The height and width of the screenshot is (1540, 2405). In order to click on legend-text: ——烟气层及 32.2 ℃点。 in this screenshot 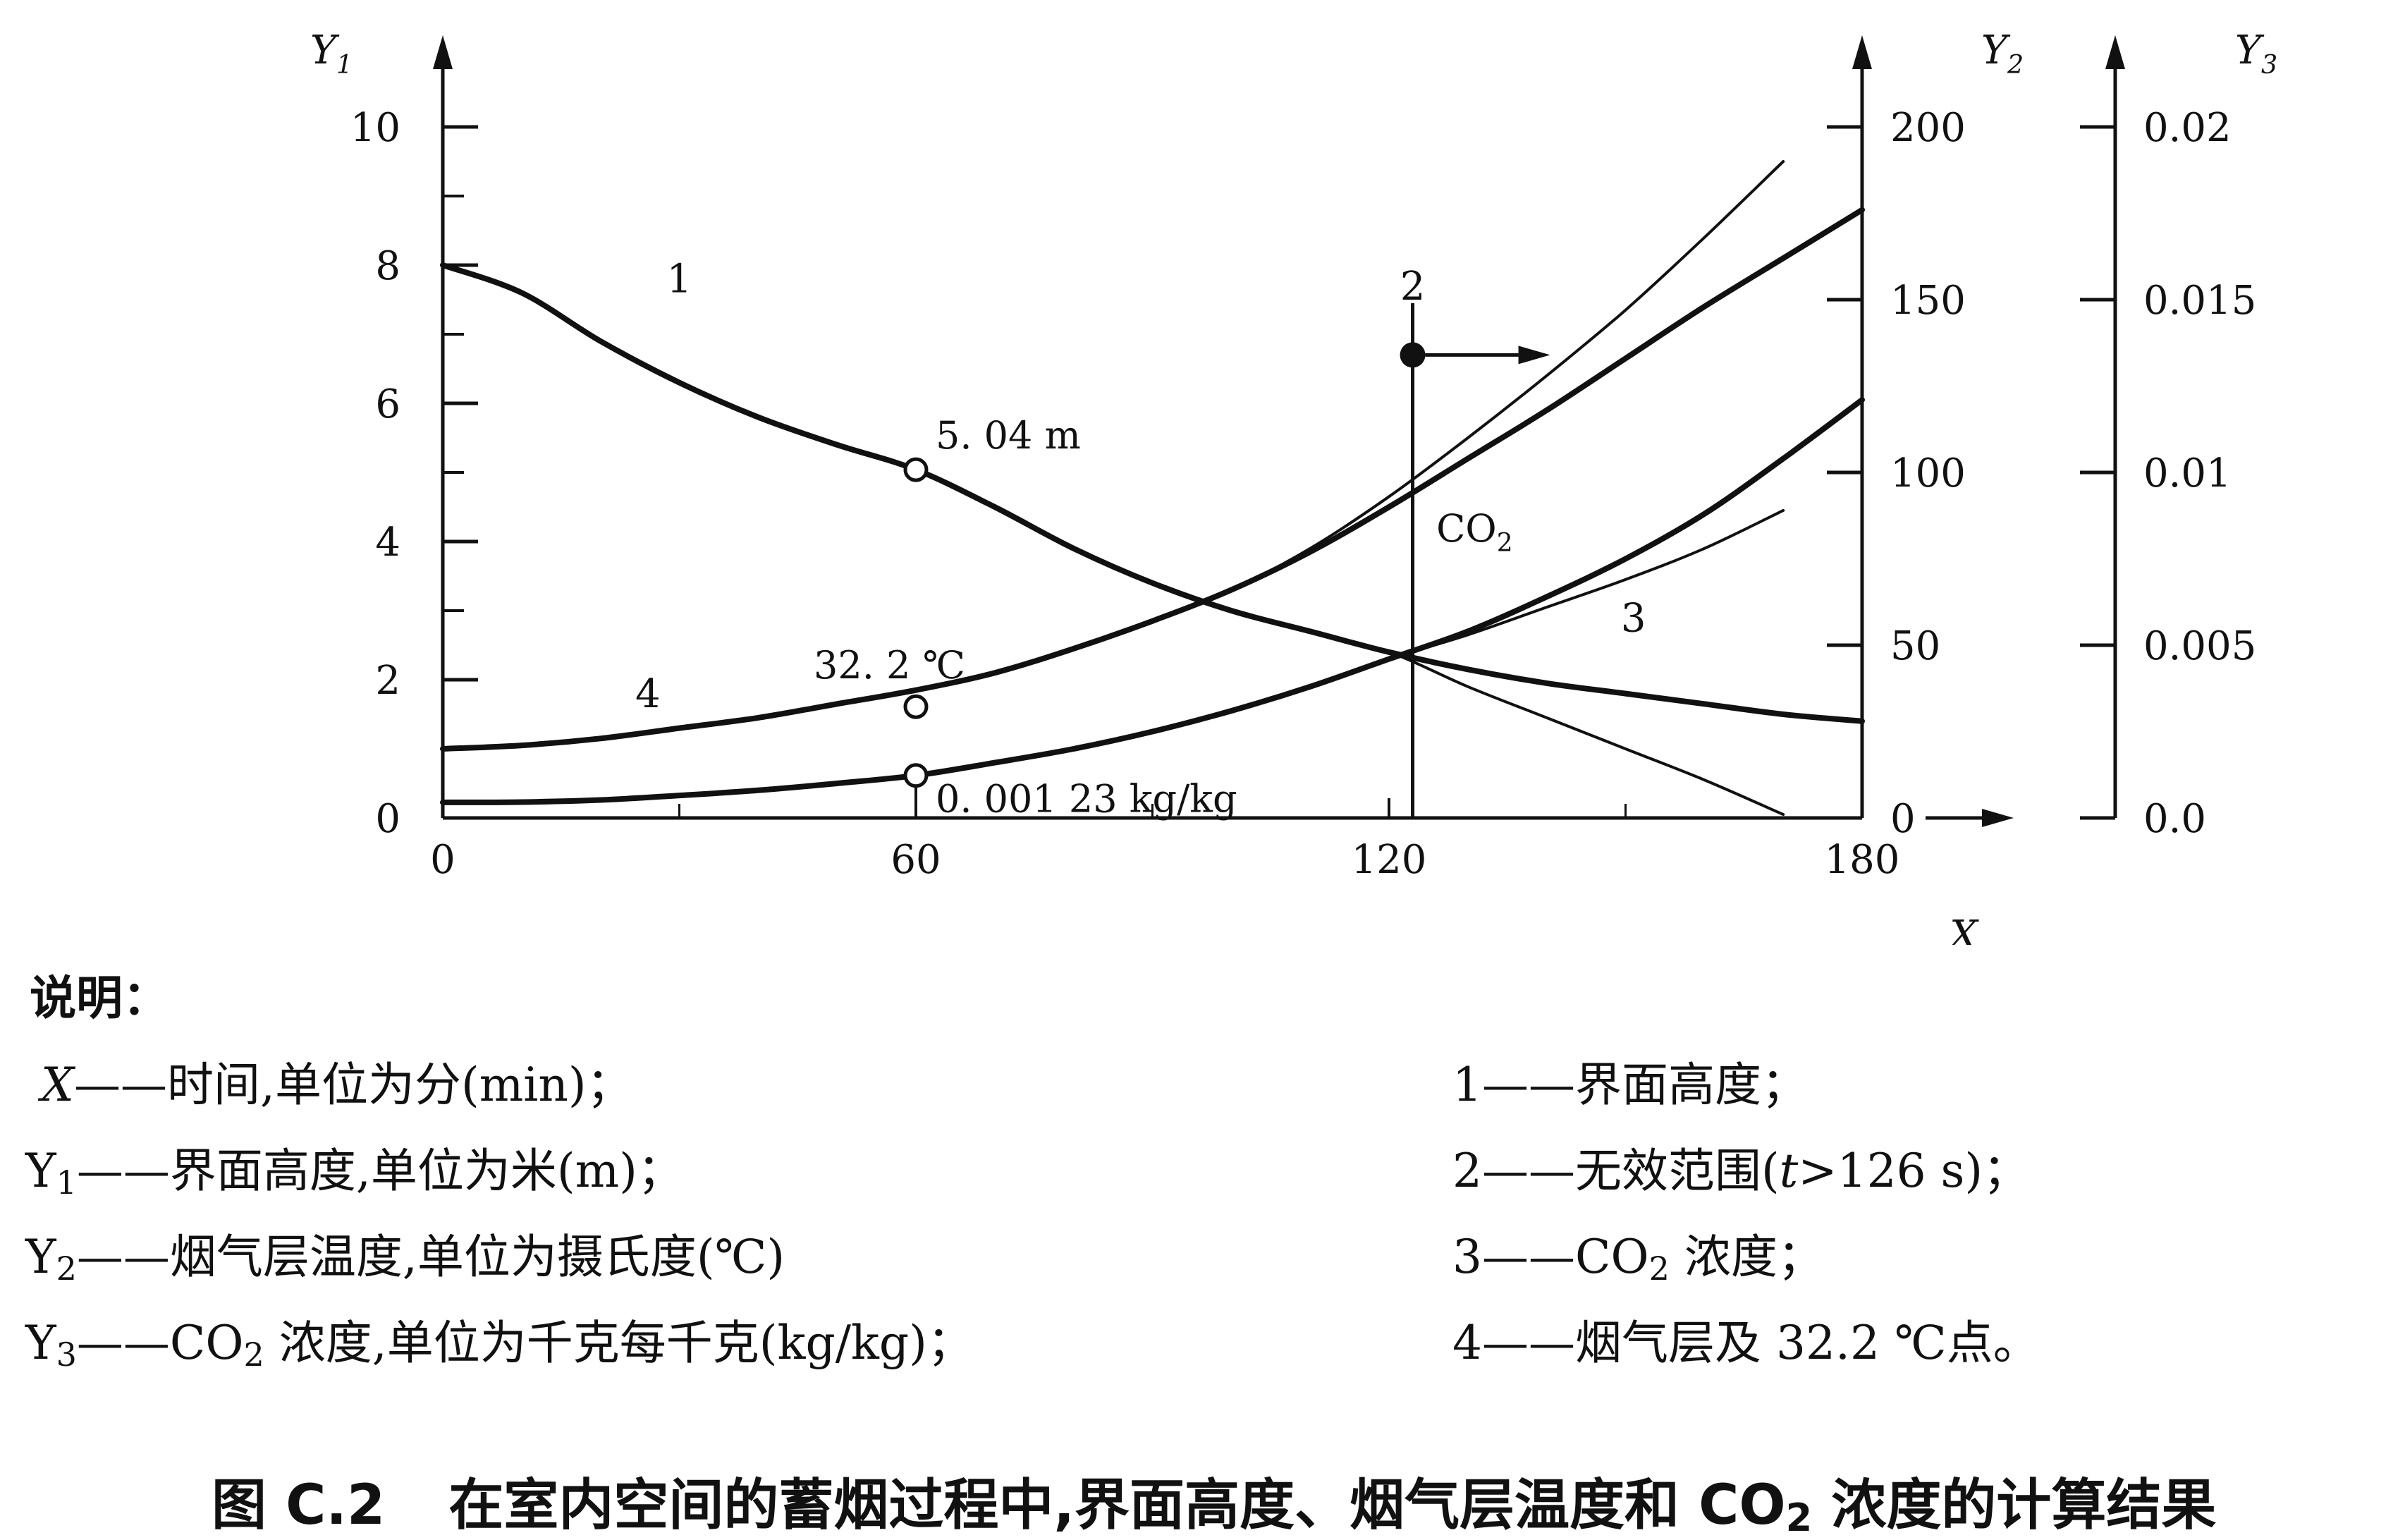, I will do `click(1761, 1343)`.